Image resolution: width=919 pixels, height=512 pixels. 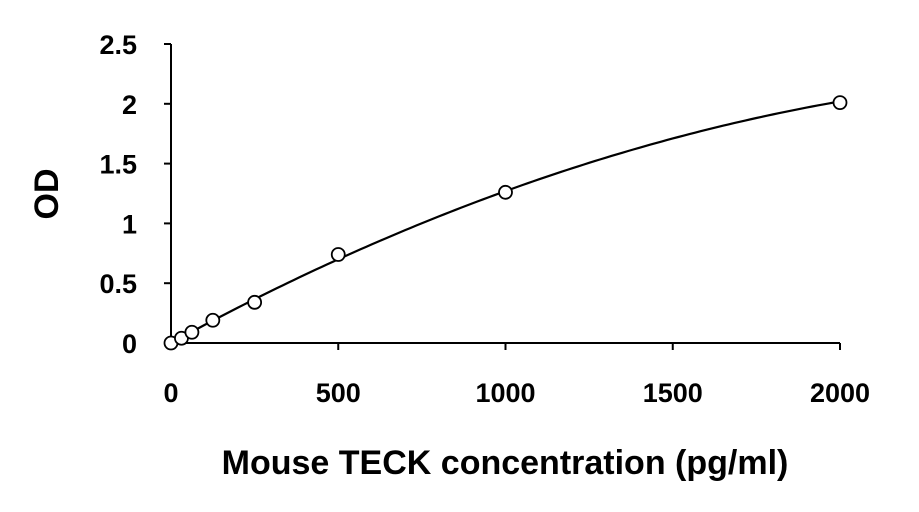 What do you see at coordinates (118, 165) in the screenshot?
I see `y-tick-label: 1.5` at bounding box center [118, 165].